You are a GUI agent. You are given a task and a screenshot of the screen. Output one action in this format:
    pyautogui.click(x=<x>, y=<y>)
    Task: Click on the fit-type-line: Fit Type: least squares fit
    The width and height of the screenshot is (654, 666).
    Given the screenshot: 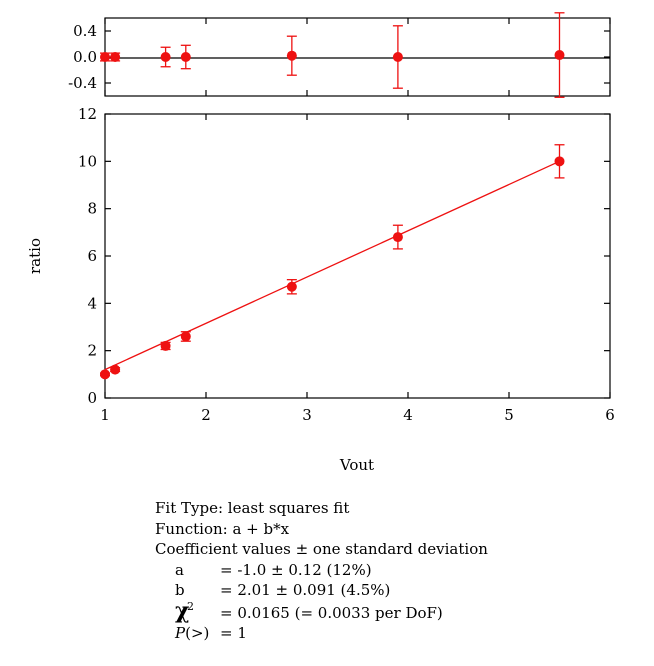 What is the action you would take?
    pyautogui.click(x=252, y=508)
    